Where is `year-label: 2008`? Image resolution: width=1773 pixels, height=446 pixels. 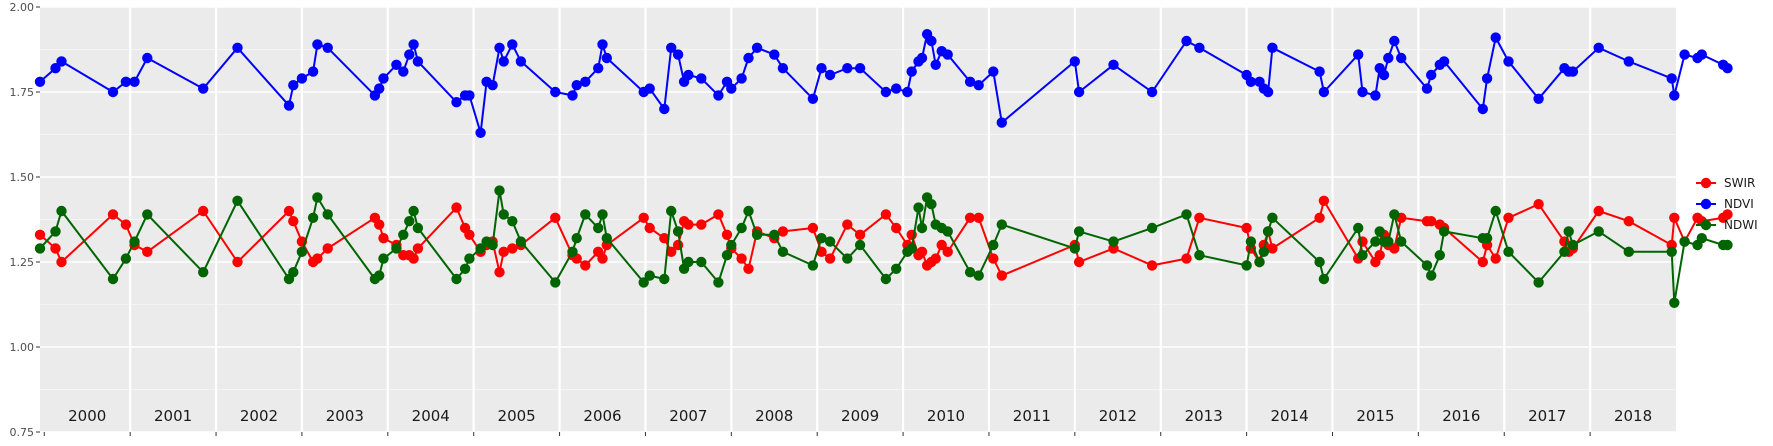 year-label: 2008 is located at coordinates (774, 416).